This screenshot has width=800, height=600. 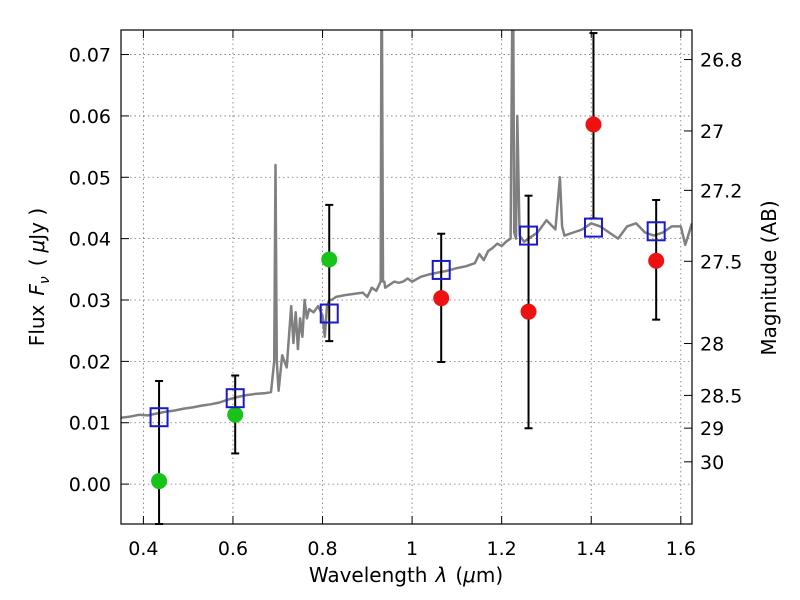 I want to click on y2-tick-label: 27.2, so click(x=721, y=191).